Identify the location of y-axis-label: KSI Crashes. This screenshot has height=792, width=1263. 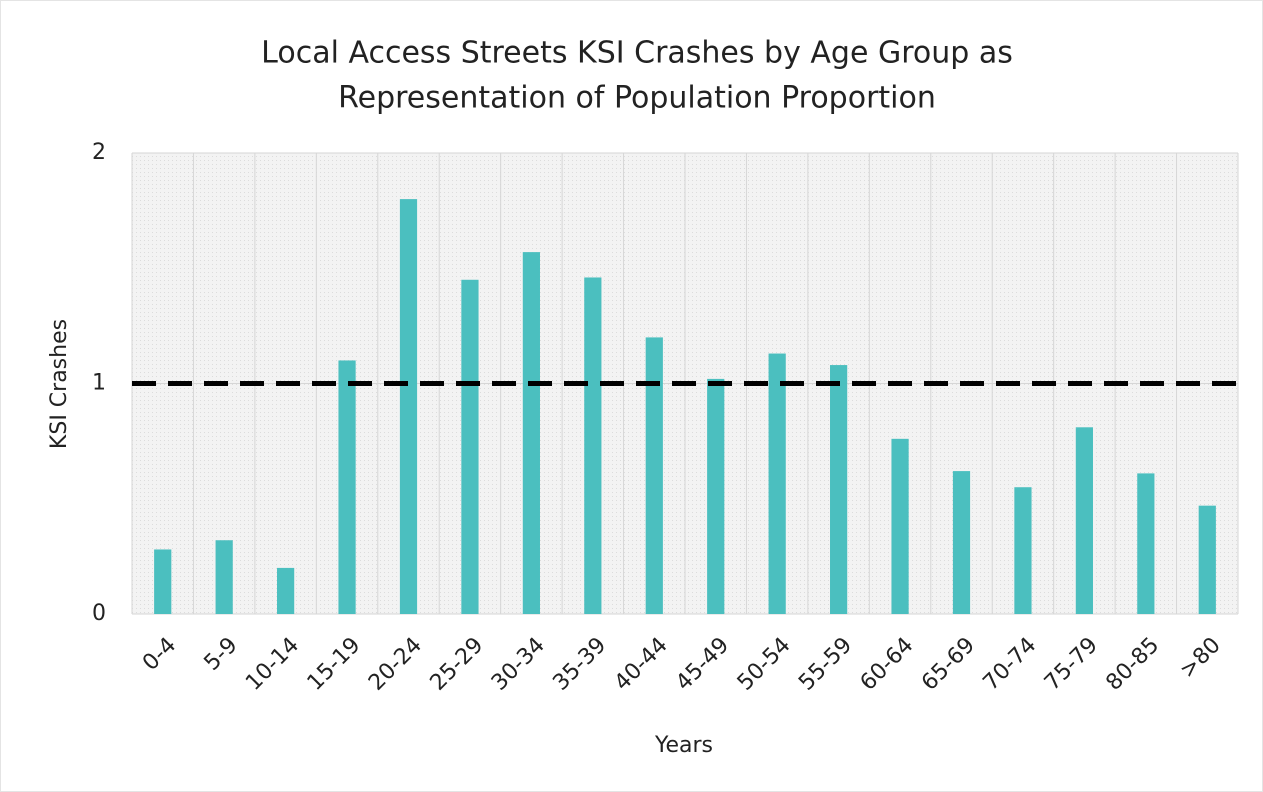
(59, 384).